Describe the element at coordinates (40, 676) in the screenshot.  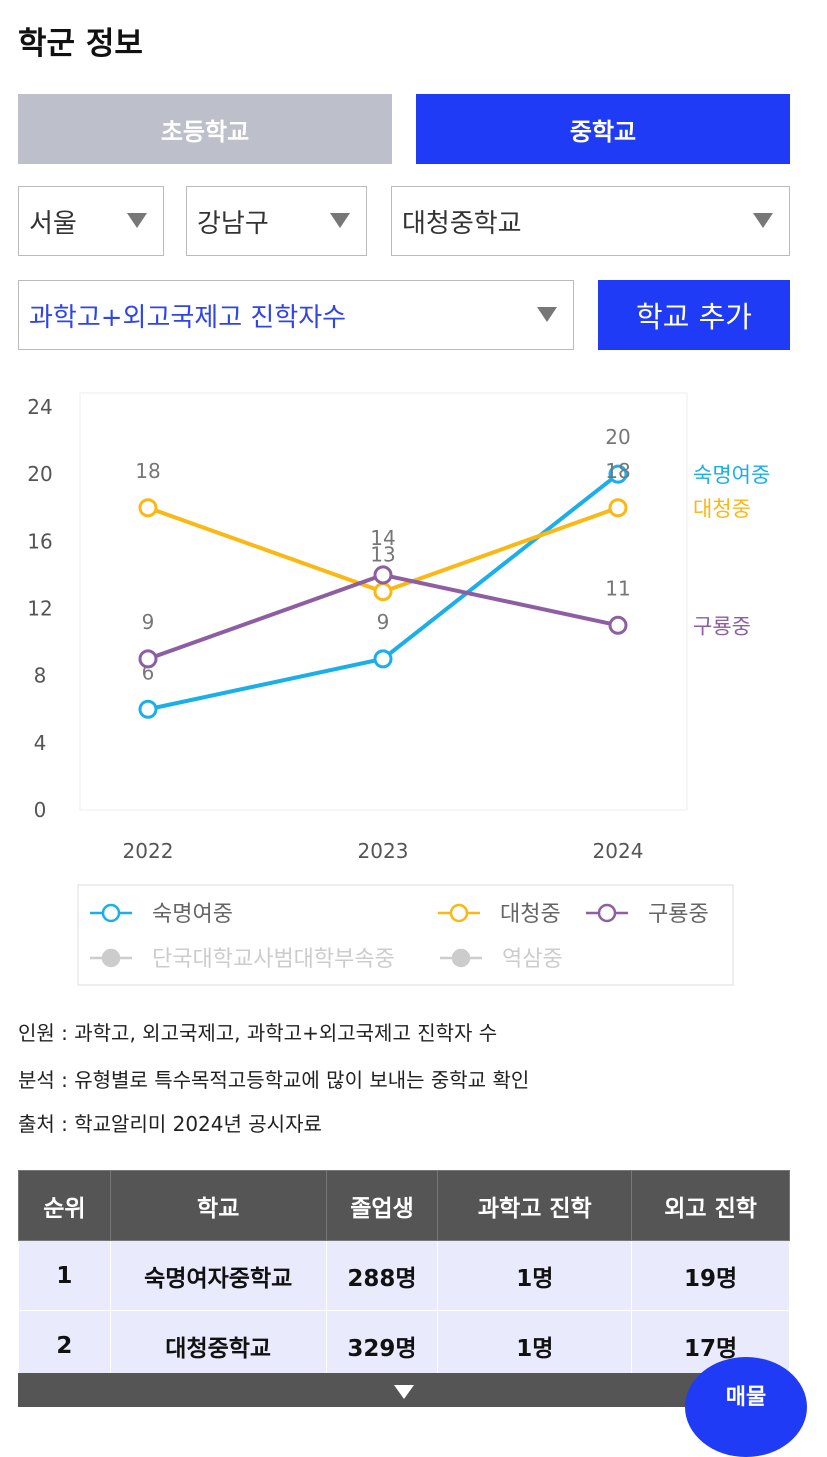
I see `y-tick-label: 8` at that location.